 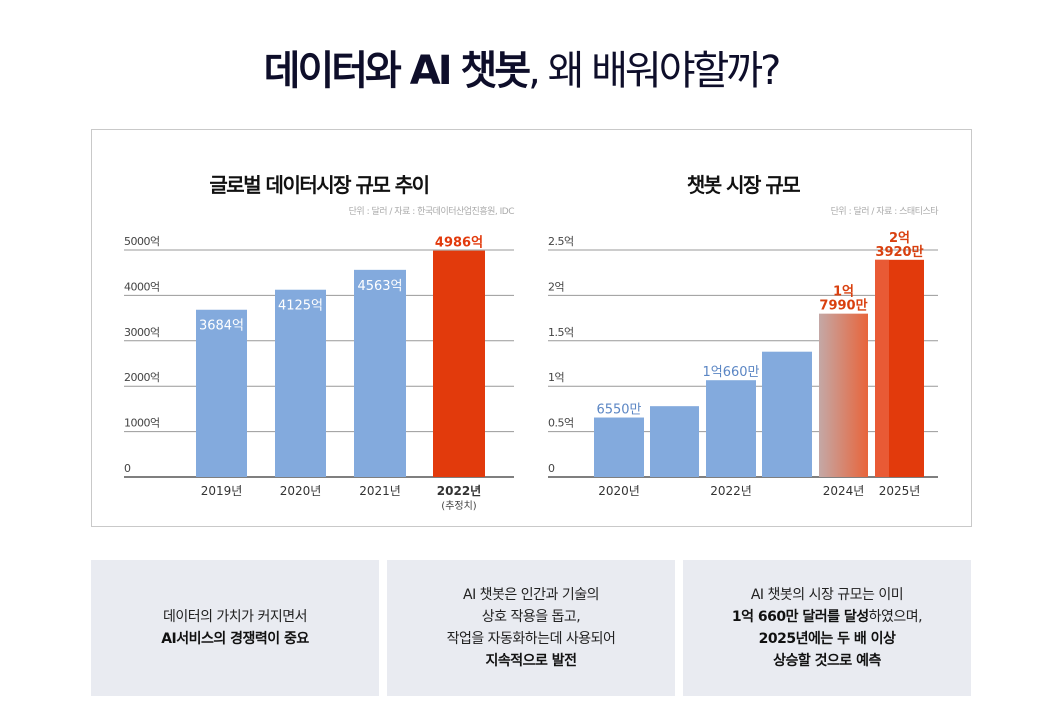 I want to click on box-line: AI 챗봇의 시장 규모는 이미, so click(x=827, y=595).